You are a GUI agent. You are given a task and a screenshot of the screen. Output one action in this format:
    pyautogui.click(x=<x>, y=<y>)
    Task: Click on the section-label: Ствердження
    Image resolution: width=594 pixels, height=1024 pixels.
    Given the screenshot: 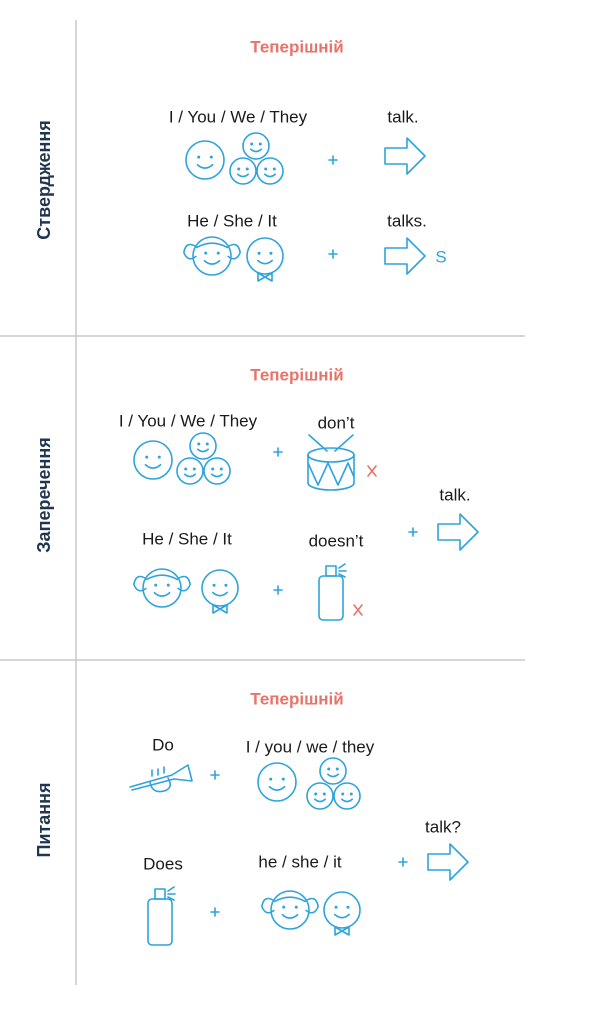 What is the action you would take?
    pyautogui.click(x=44, y=179)
    